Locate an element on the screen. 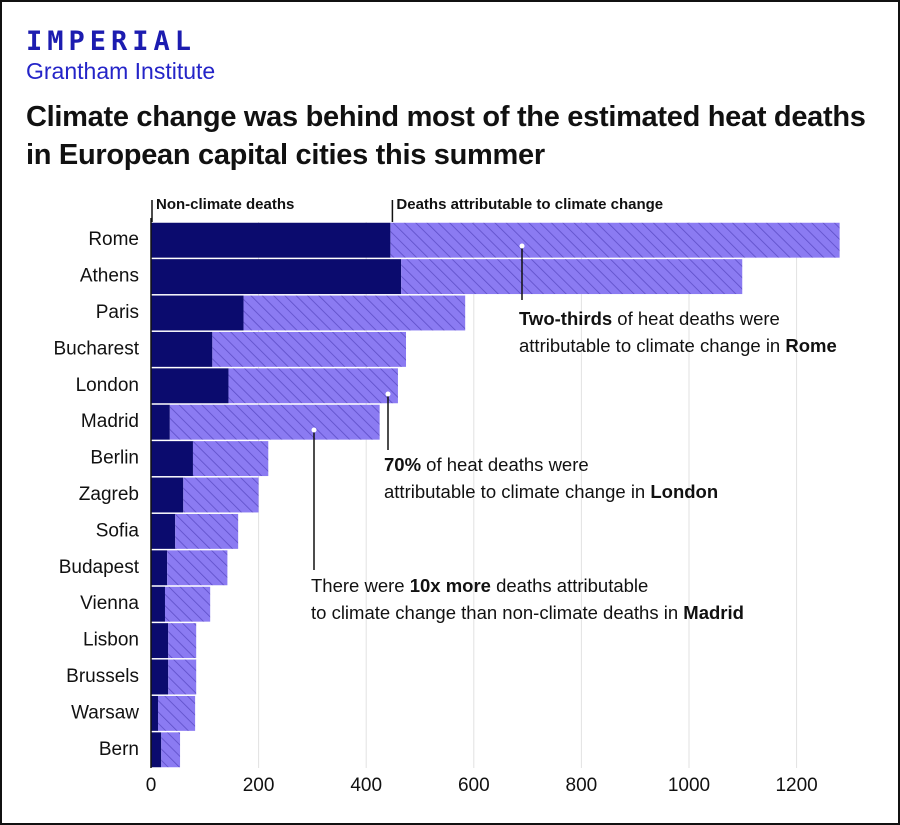 Image resolution: width=900 pixels, height=825 pixels. y-tick-label: Bucharest is located at coordinates (96, 348).